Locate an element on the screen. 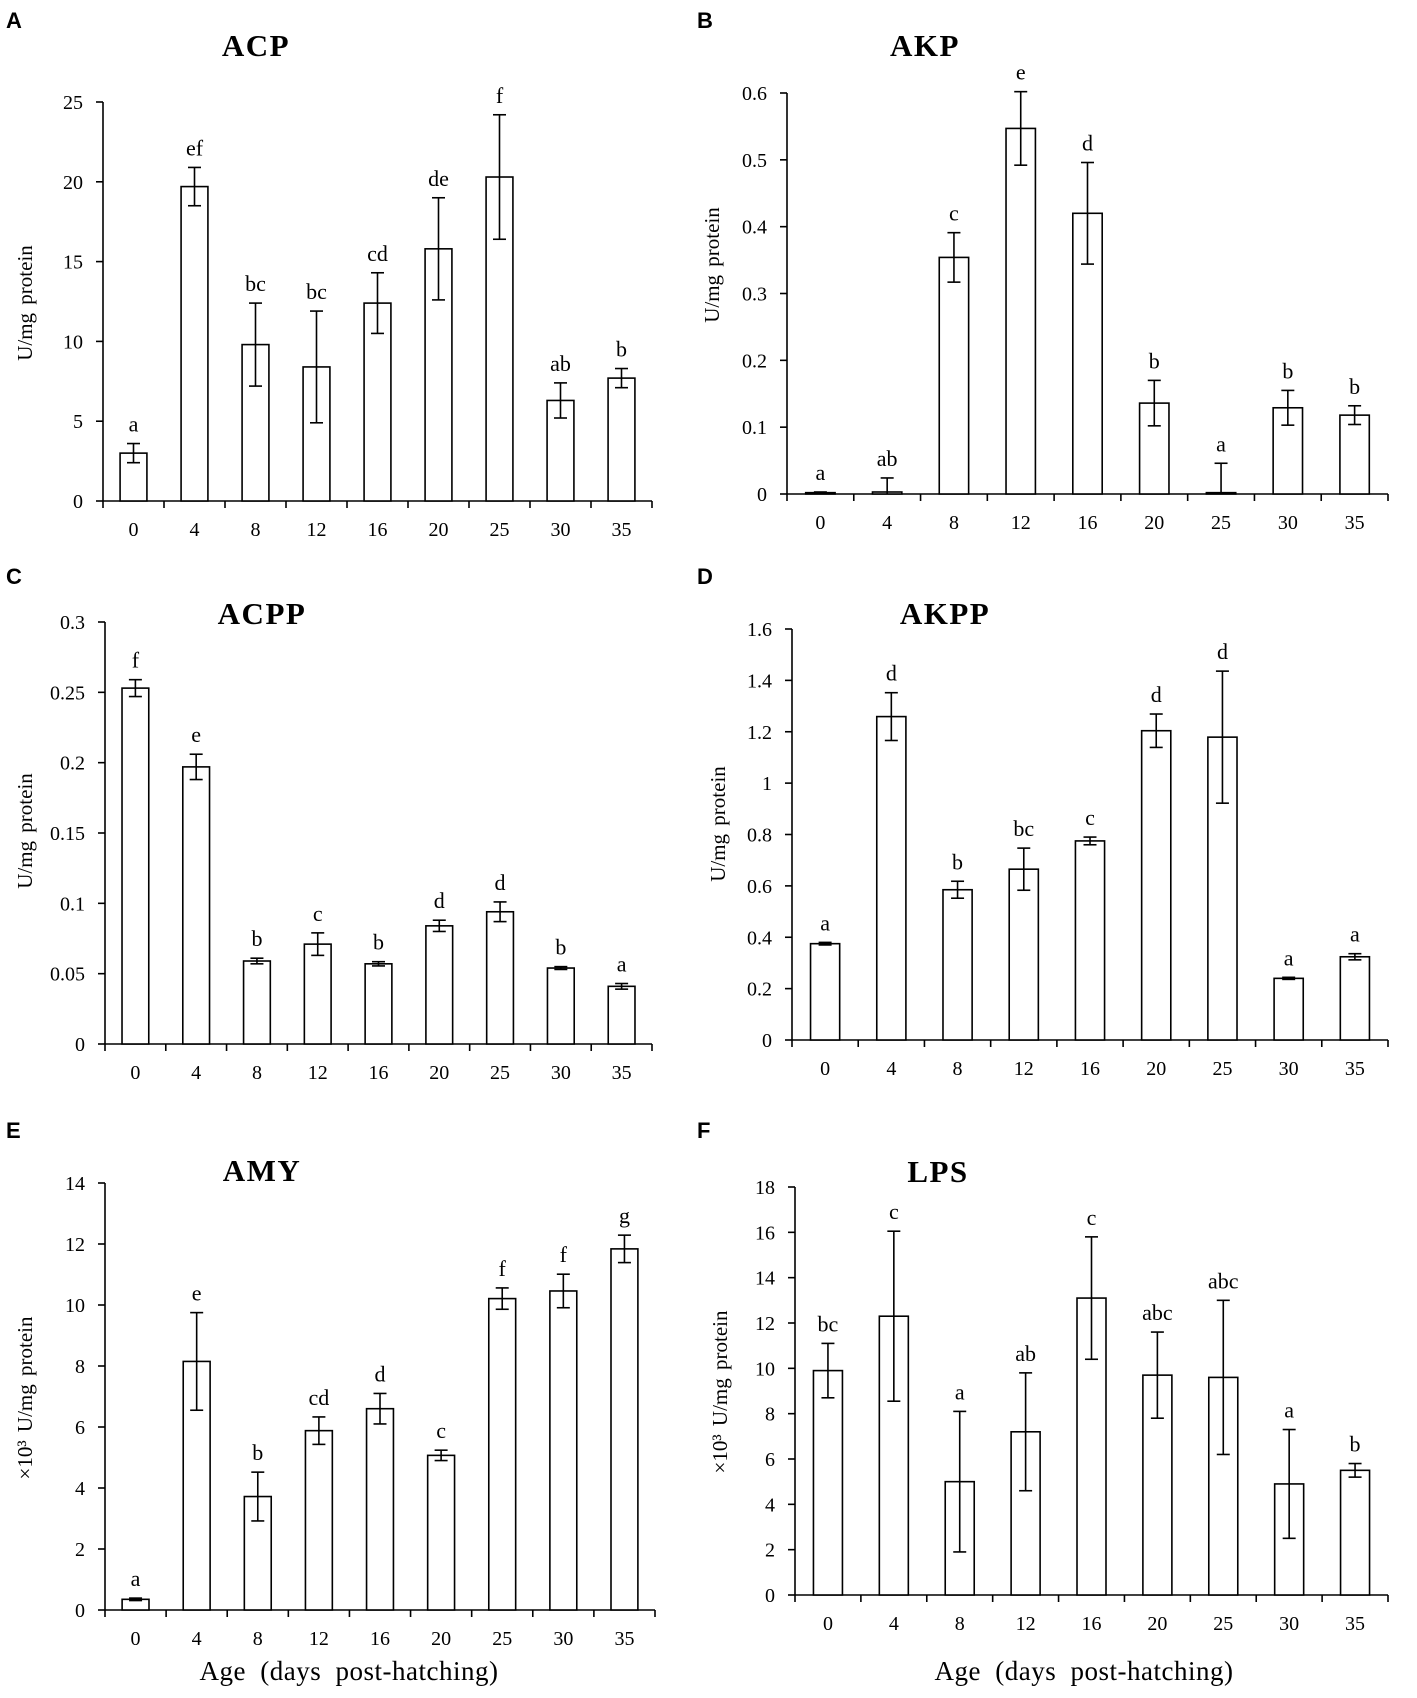  panel-letter: C is located at coordinates (14, 576).